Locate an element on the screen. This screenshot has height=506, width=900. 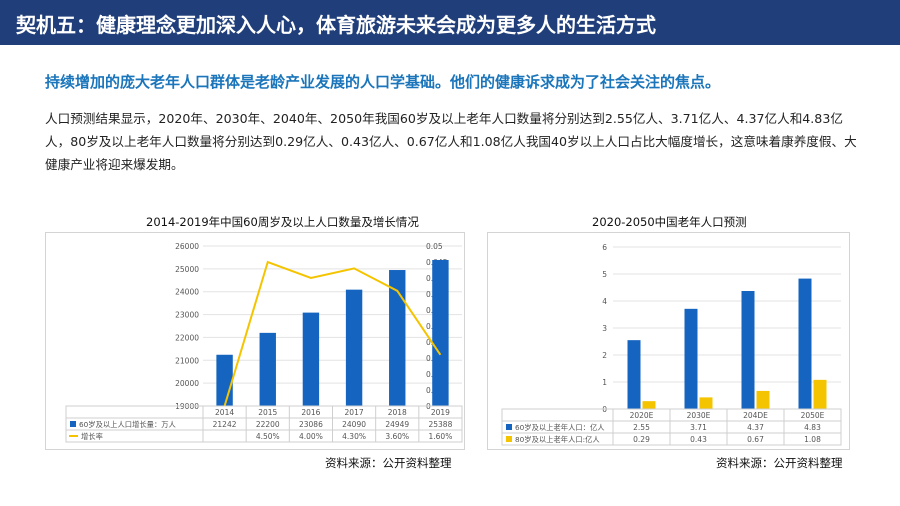
chart2-legend-swatch-80plus is located at coordinates (509, 439).